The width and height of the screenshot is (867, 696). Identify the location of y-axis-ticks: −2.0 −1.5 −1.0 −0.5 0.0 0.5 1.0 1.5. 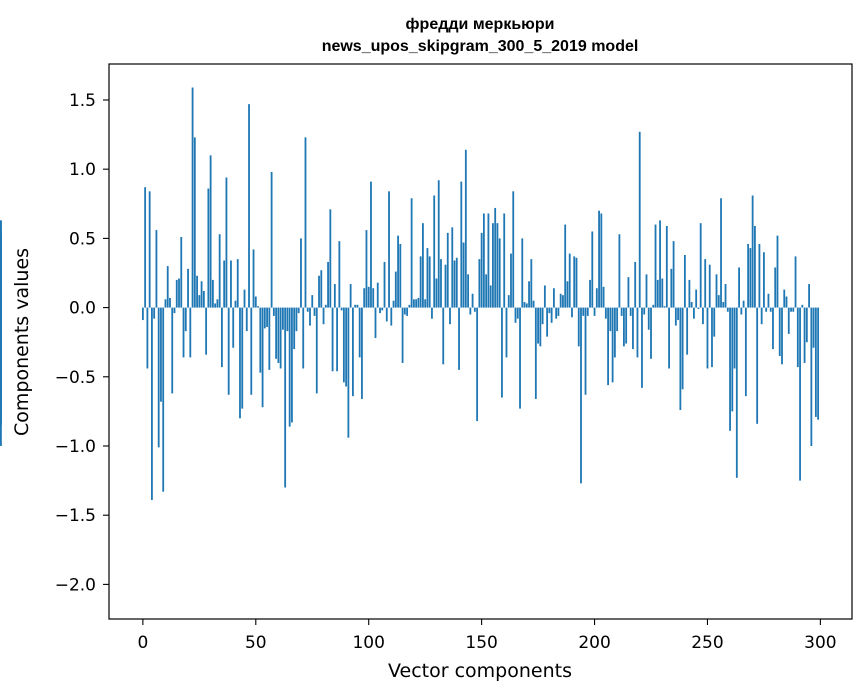
(82, 343).